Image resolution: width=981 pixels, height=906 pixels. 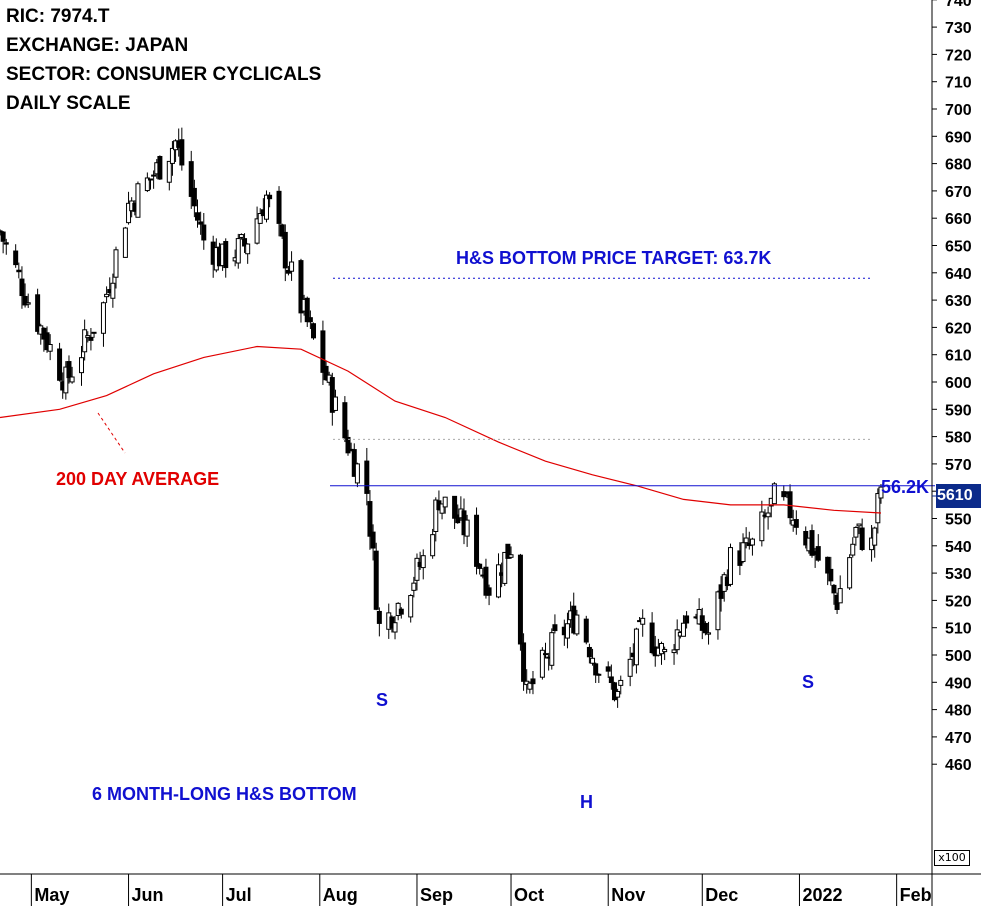 I want to click on right-shoulder-label: S, so click(x=808, y=682).